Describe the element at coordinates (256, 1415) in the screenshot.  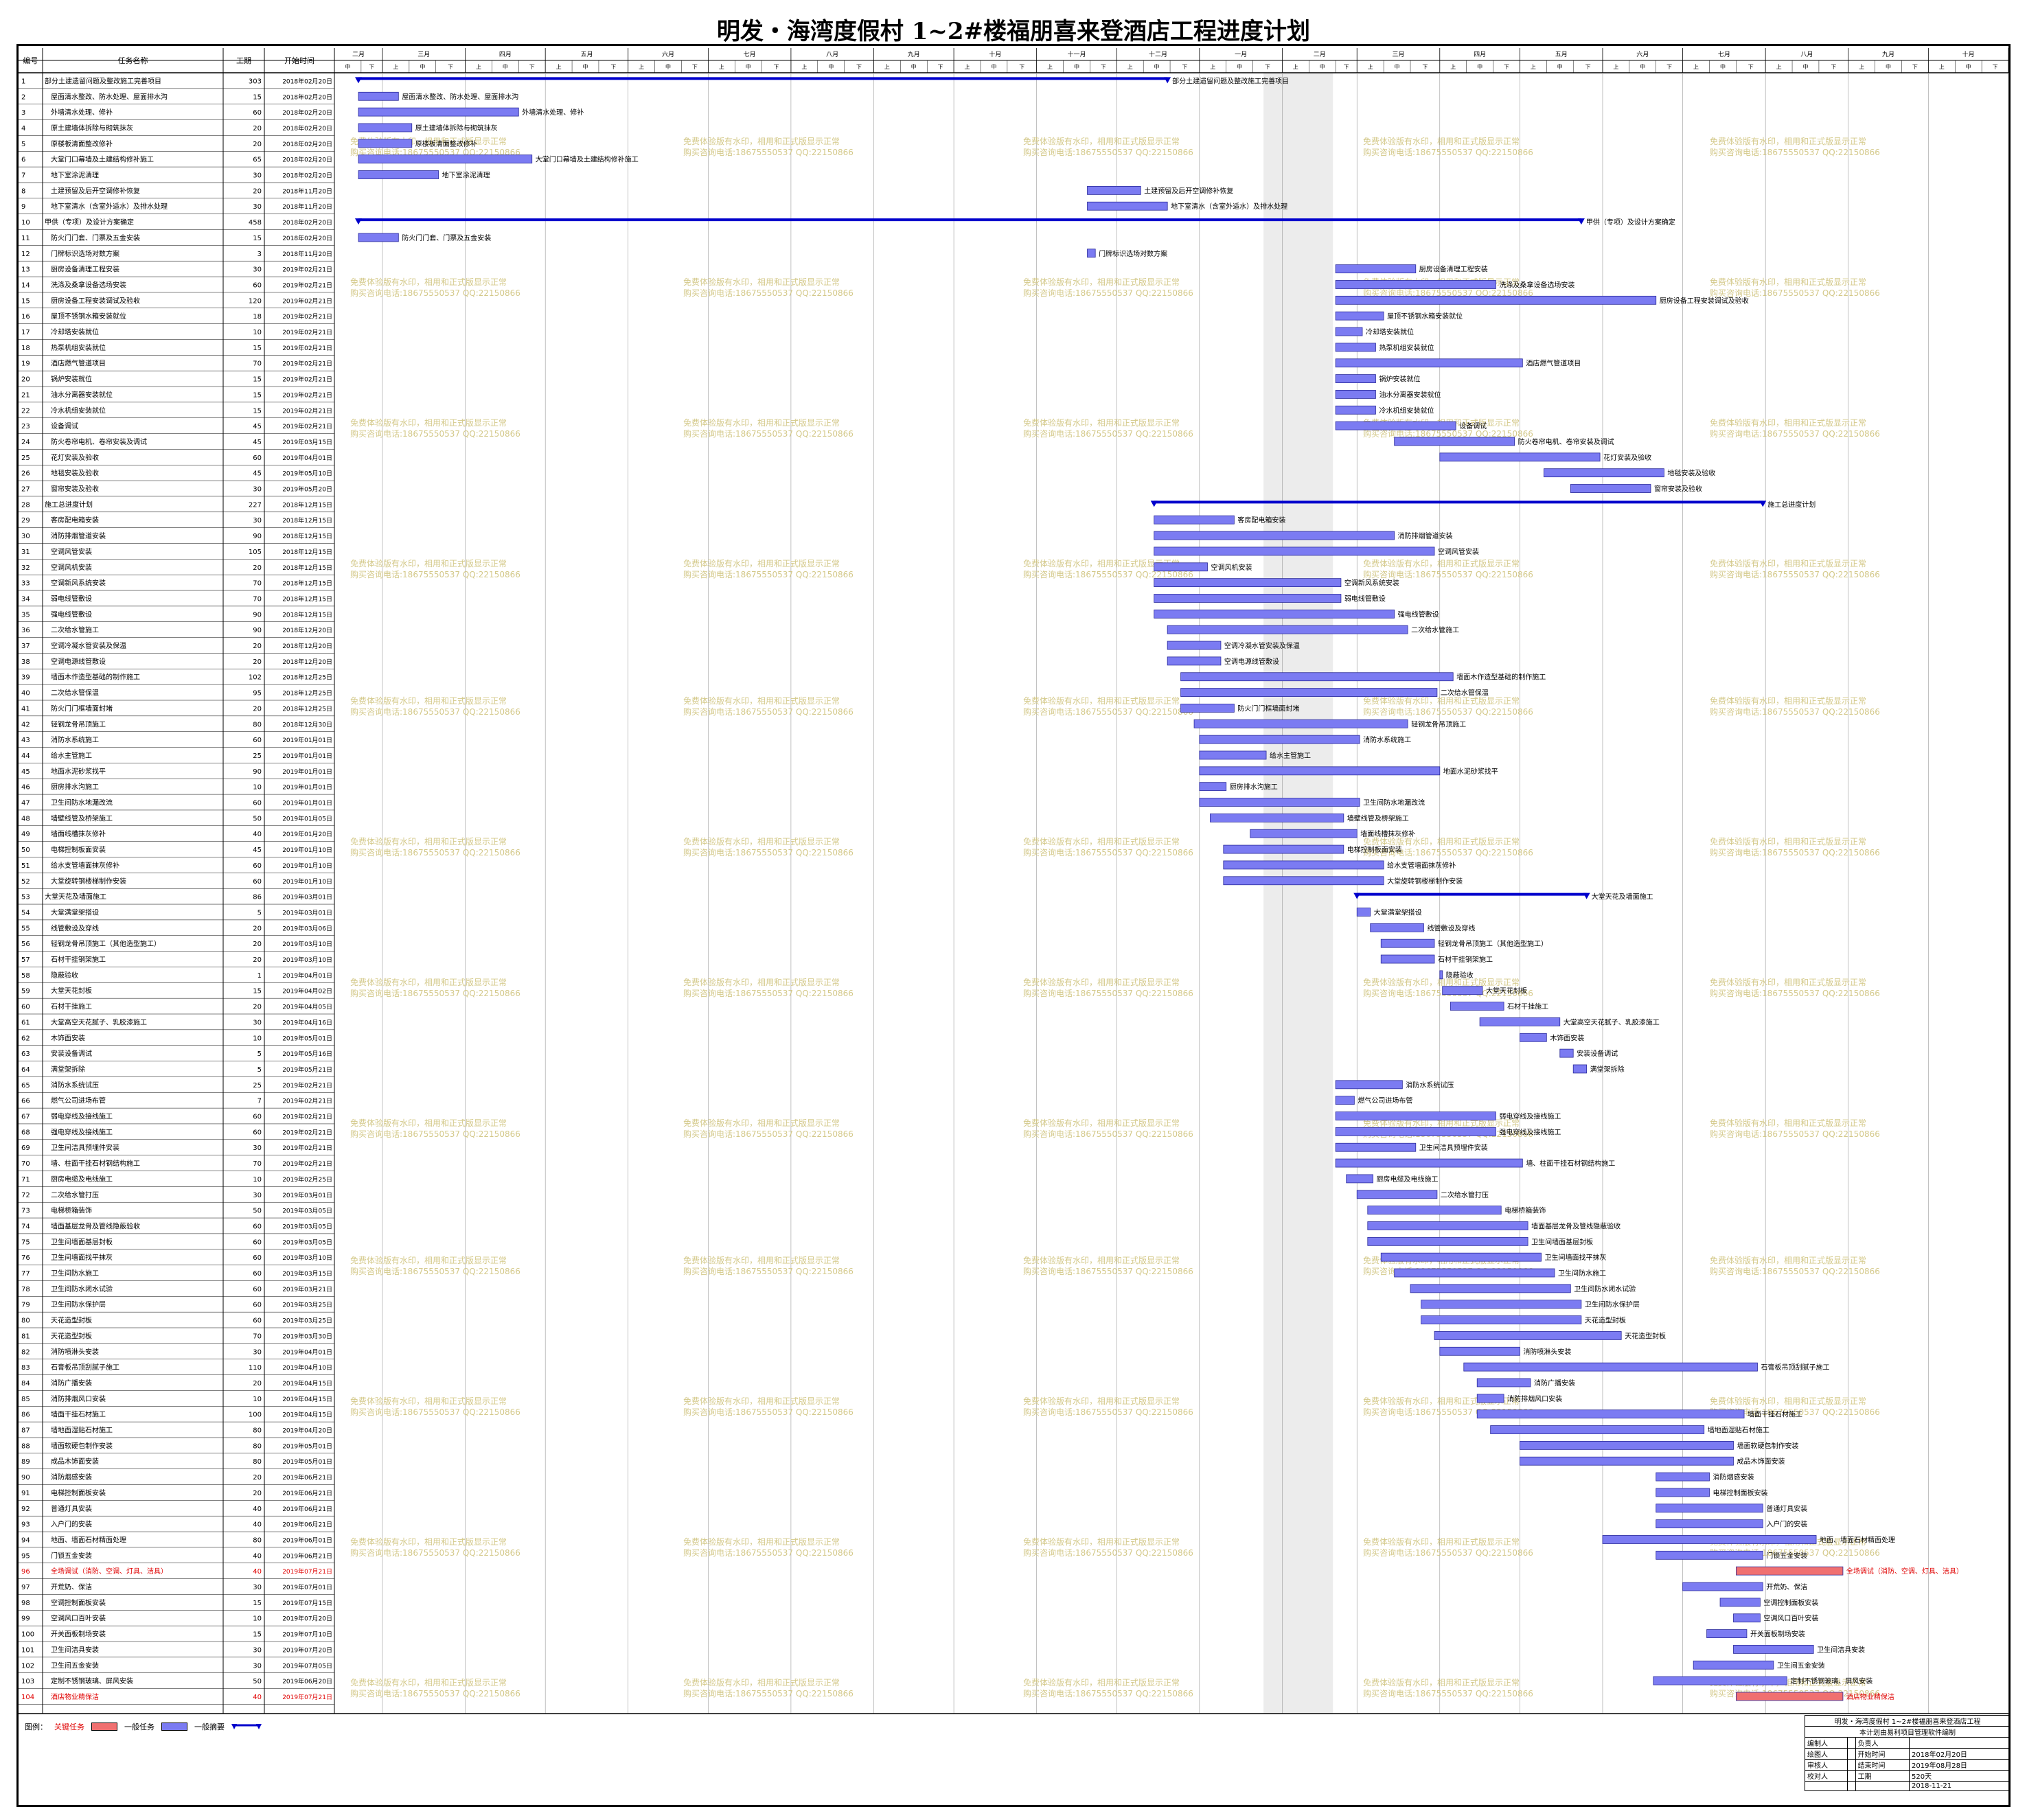
I see `task-duration: 100` at that location.